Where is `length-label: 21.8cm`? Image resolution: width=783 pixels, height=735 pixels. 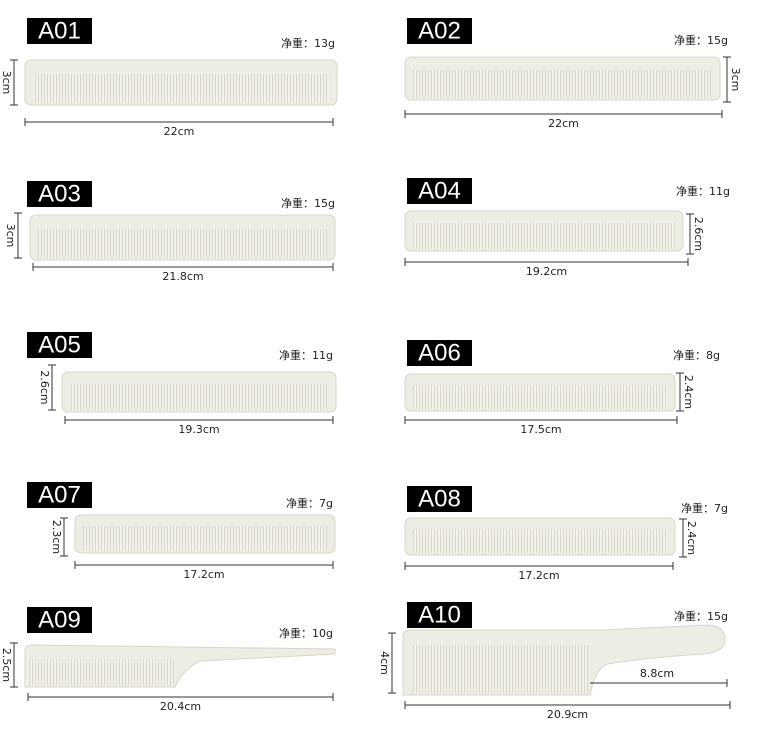
length-label: 21.8cm is located at coordinates (182, 276).